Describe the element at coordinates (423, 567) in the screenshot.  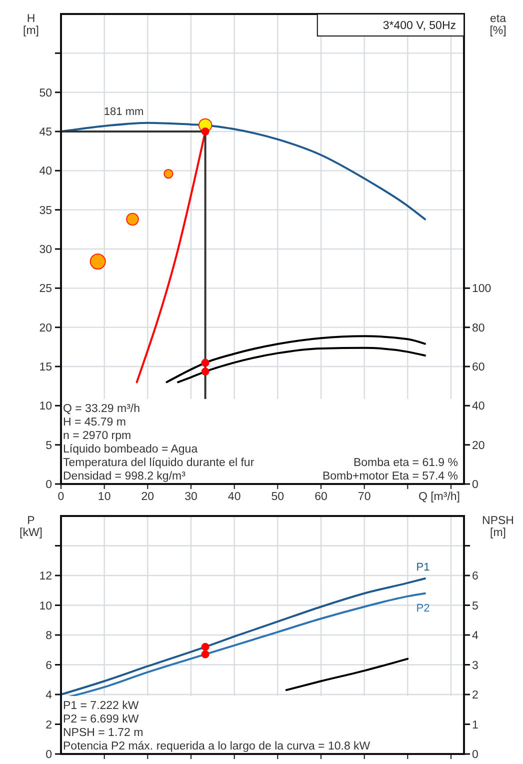
I see `series-label: P1` at that location.